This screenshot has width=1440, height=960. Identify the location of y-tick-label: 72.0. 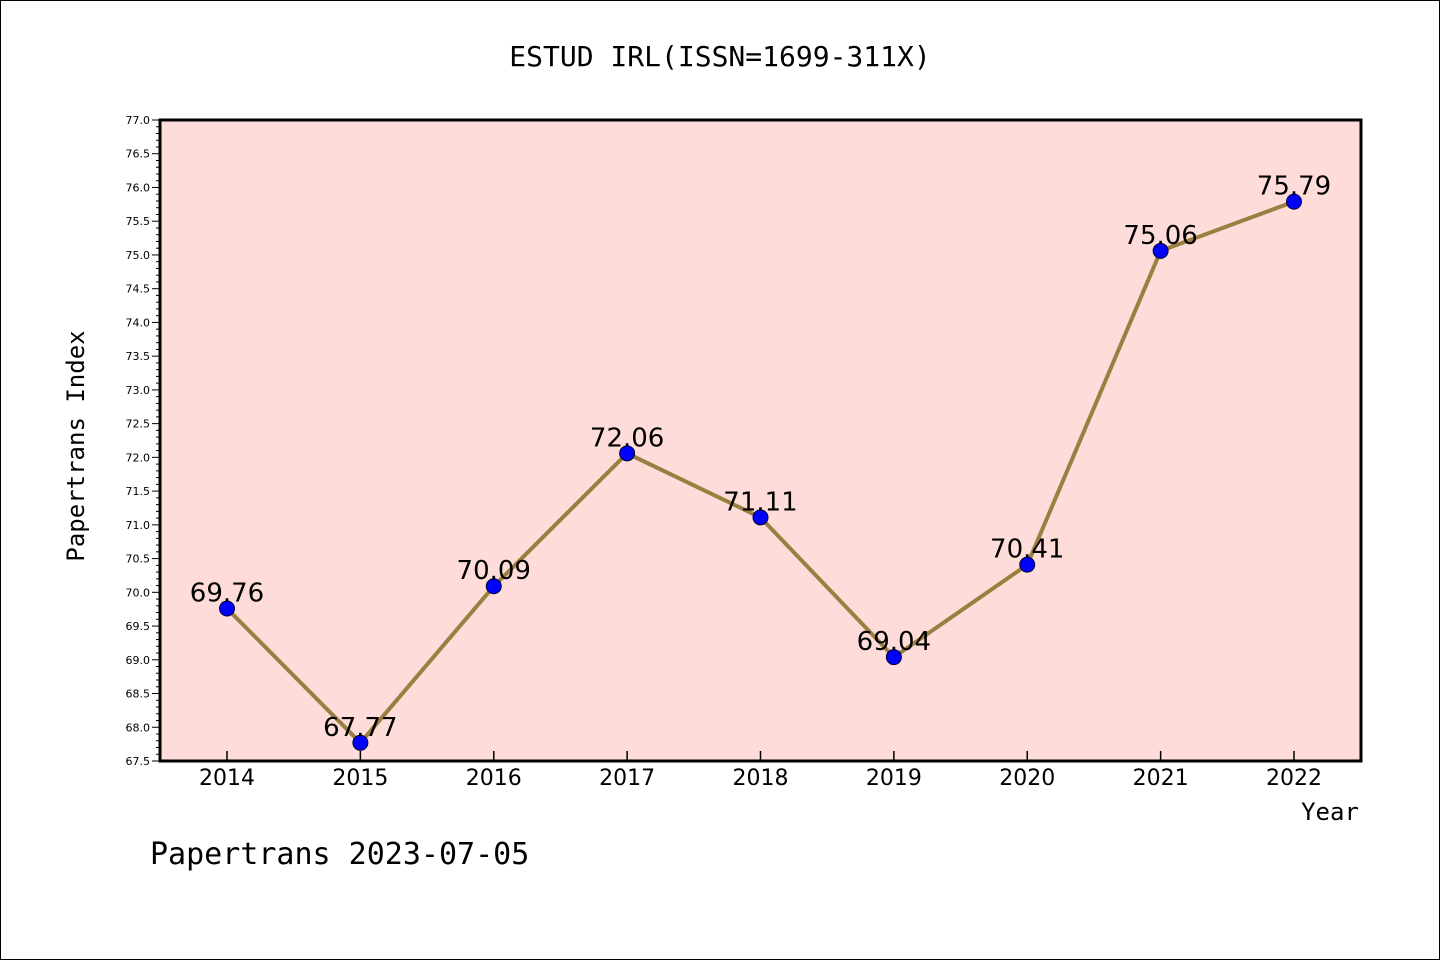
(138, 457).